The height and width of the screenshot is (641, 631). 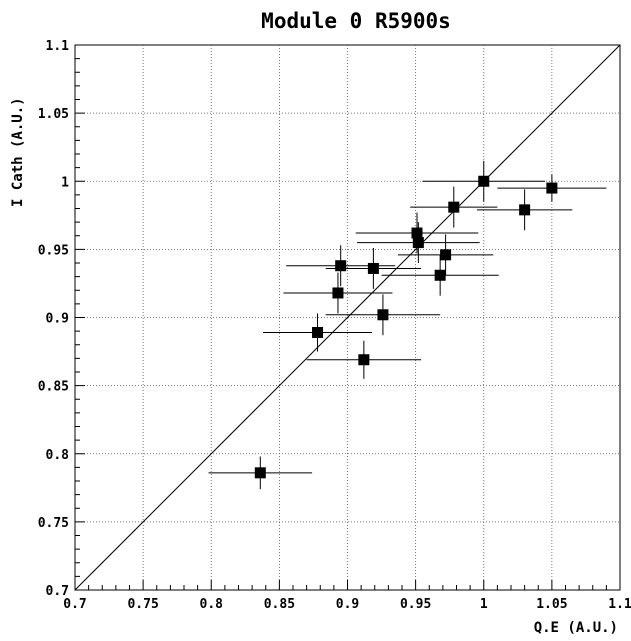 I want to click on y-tick-label: 0.8, so click(x=58, y=455).